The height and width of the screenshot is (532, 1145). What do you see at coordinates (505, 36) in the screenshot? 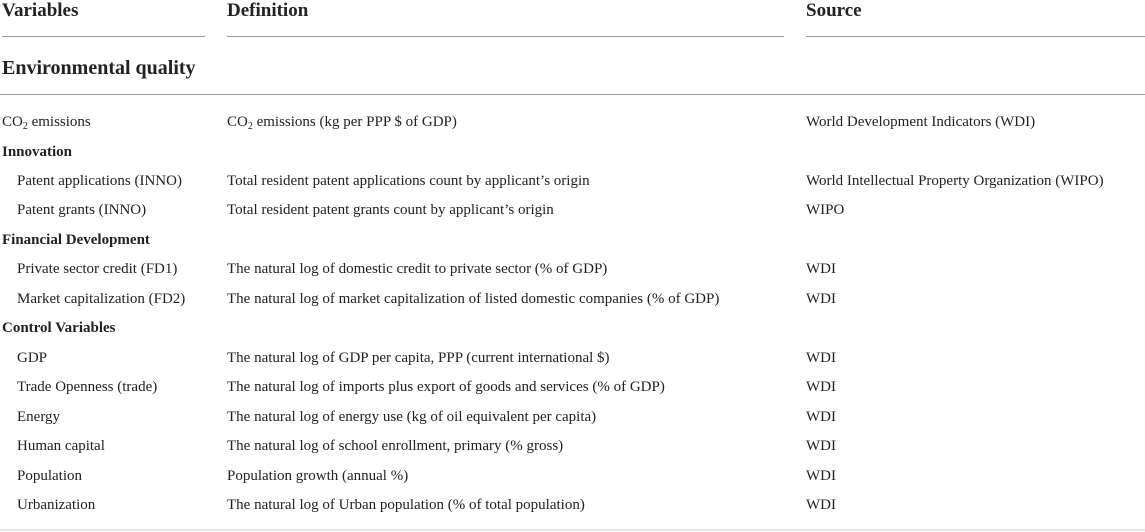
I see `header-rule-definition` at bounding box center [505, 36].